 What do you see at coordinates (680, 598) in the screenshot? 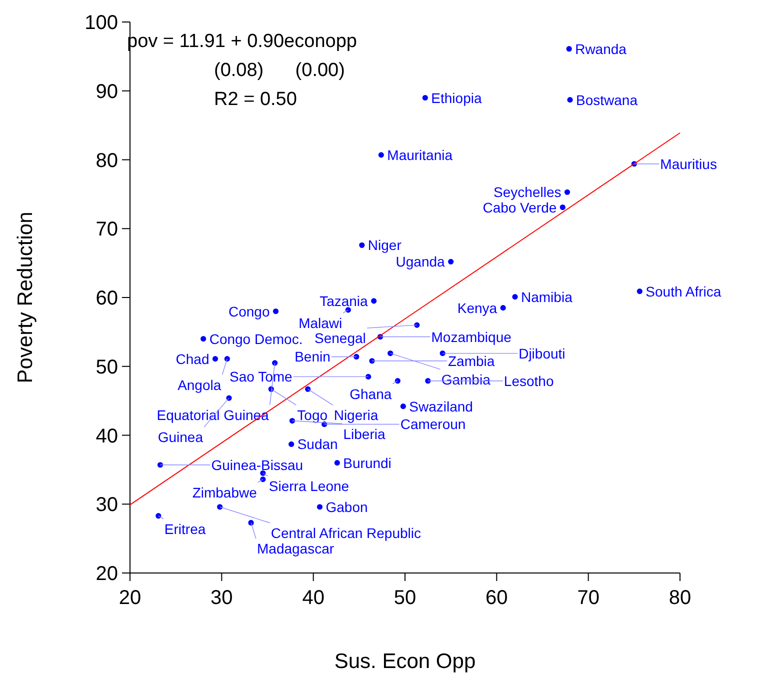
I see `x-tick-label: 80` at bounding box center [680, 598].